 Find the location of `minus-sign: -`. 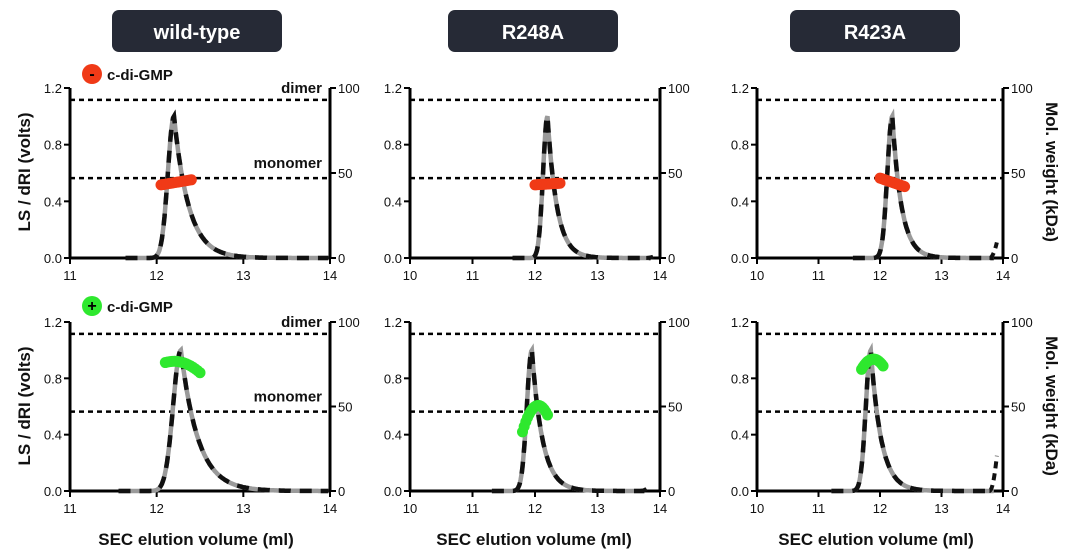

minus-sign: - is located at coordinates (91, 74).